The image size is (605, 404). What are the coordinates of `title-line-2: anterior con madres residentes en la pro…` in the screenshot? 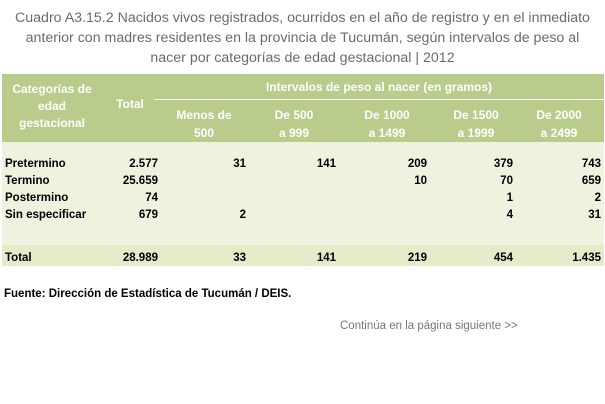 It's located at (302, 38).